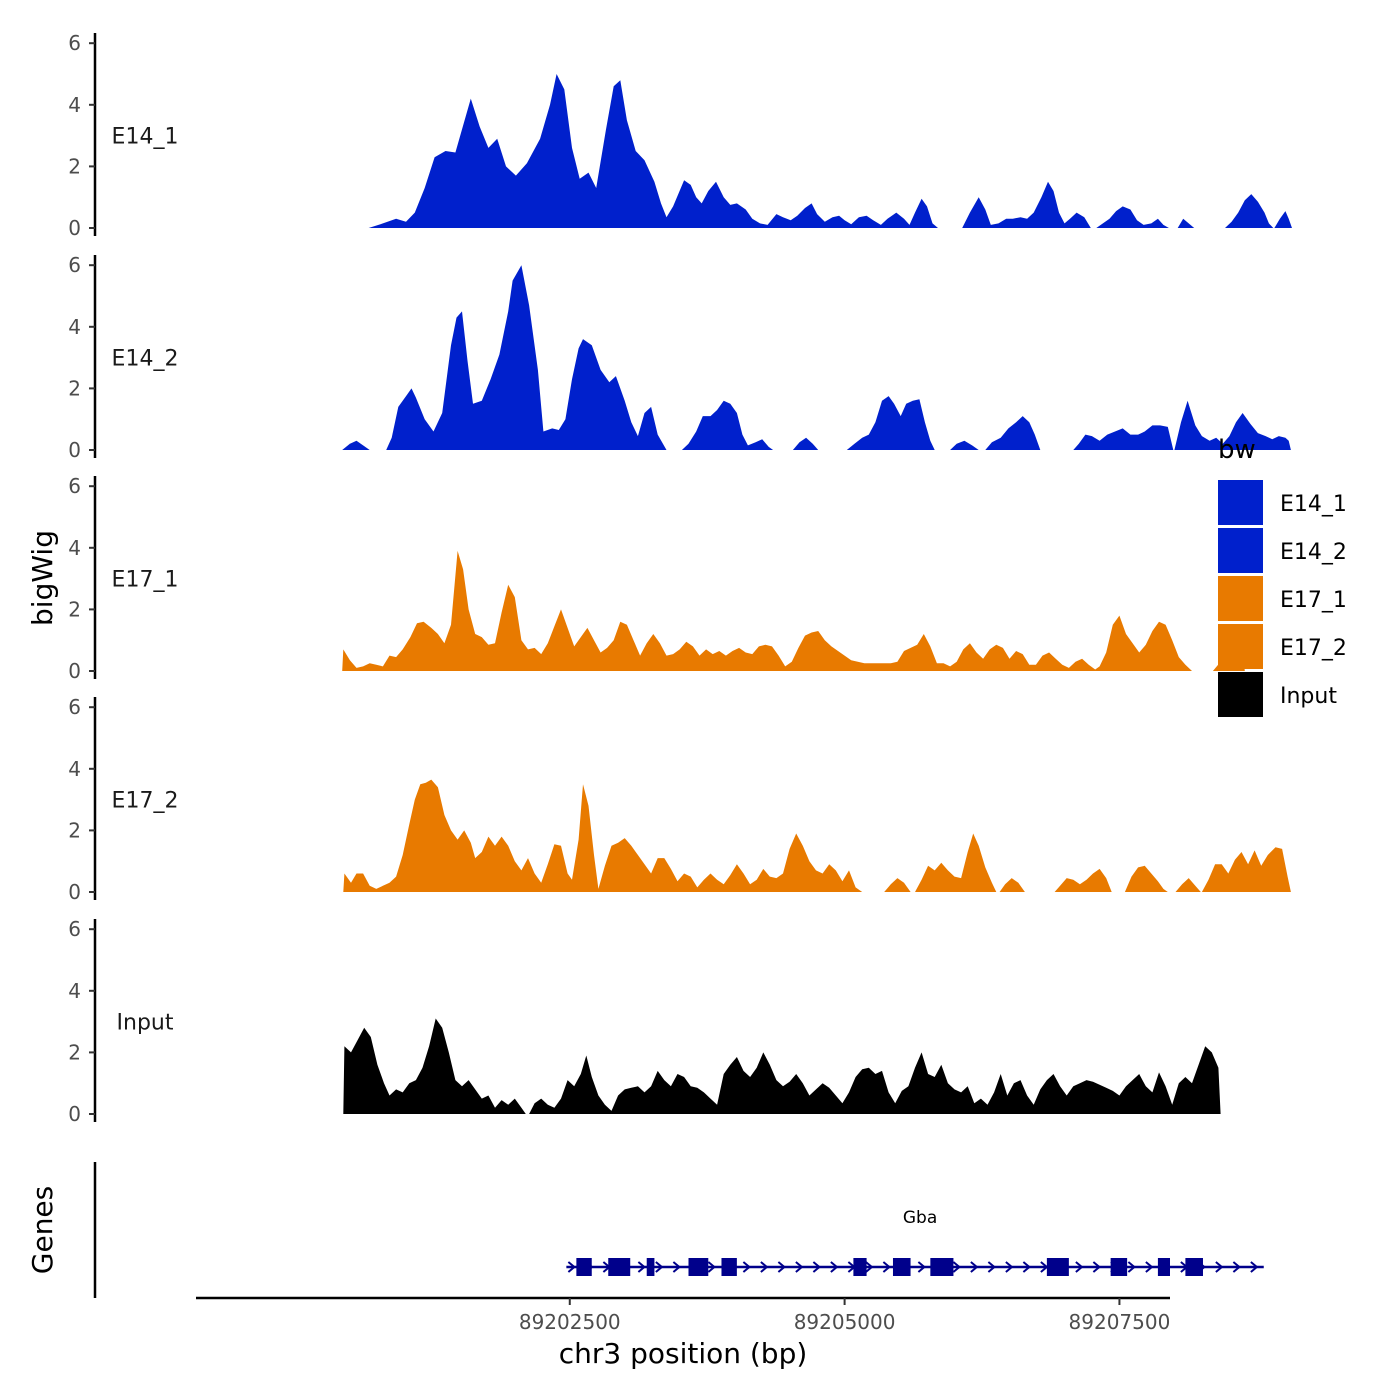 Image resolution: width=1400 pixels, height=1400 pixels. Describe the element at coordinates (42, 578) in the screenshot. I see `y-axis-title: bigWig` at that location.